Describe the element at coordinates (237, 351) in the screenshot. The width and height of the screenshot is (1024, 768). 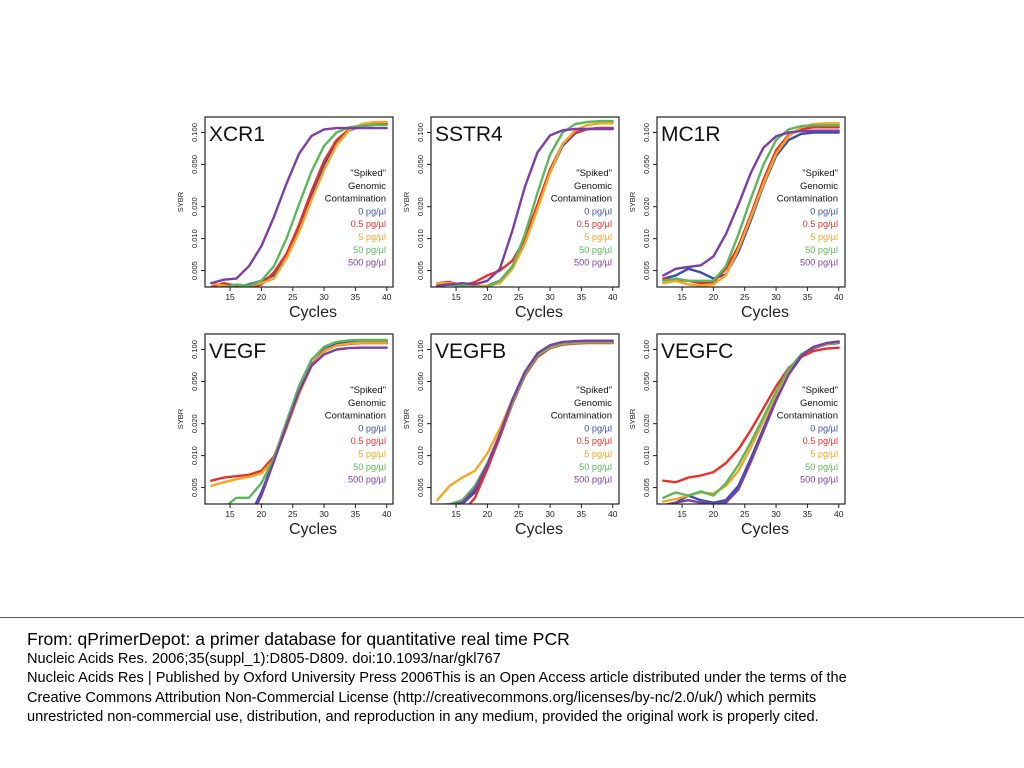
I see `panel-title: VEGF` at that location.